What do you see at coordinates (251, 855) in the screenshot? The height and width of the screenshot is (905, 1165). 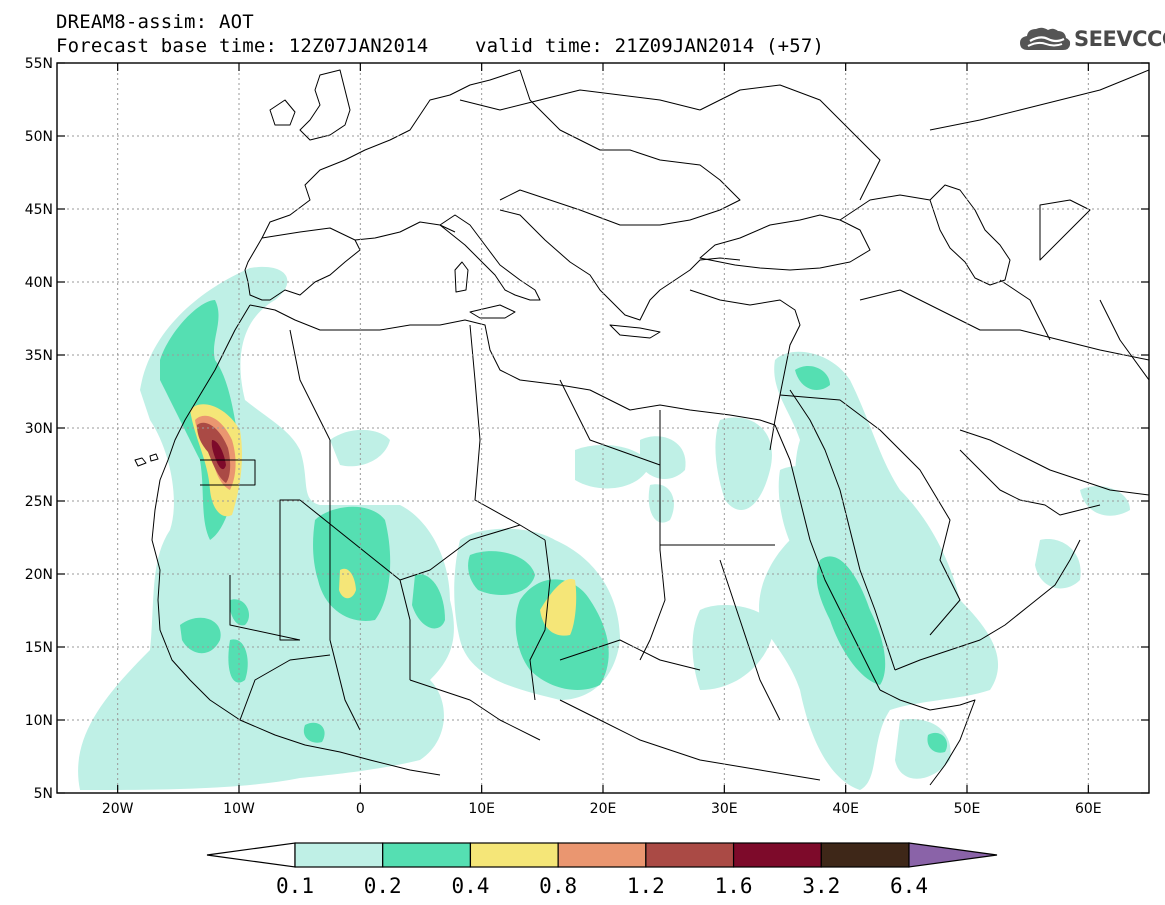 I see `colorbar-low-arrow` at bounding box center [251, 855].